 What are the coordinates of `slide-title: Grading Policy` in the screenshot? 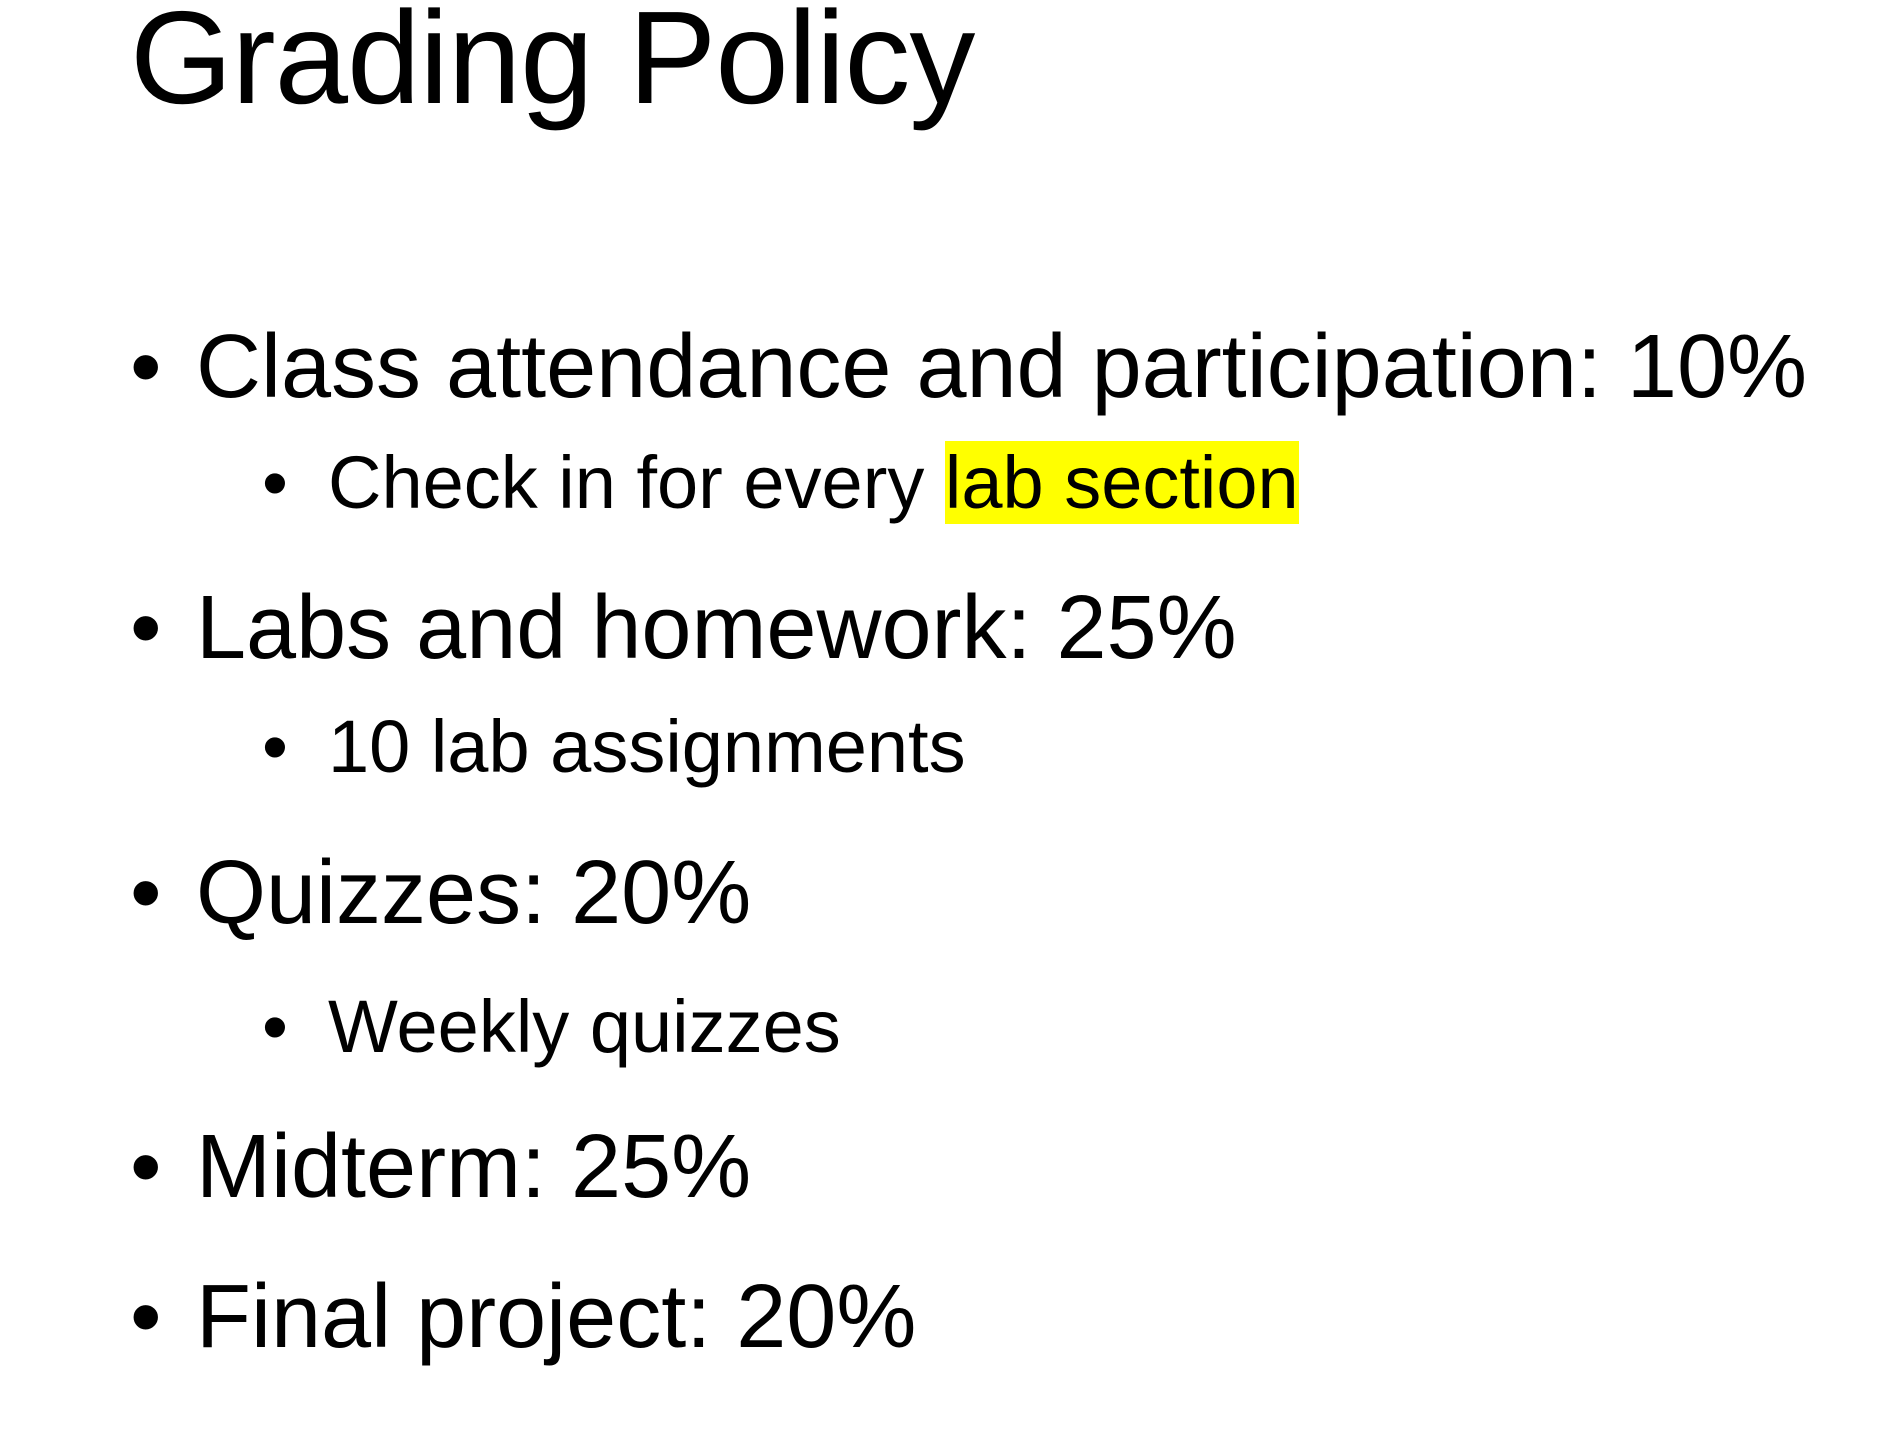 It's located at (552, 65).